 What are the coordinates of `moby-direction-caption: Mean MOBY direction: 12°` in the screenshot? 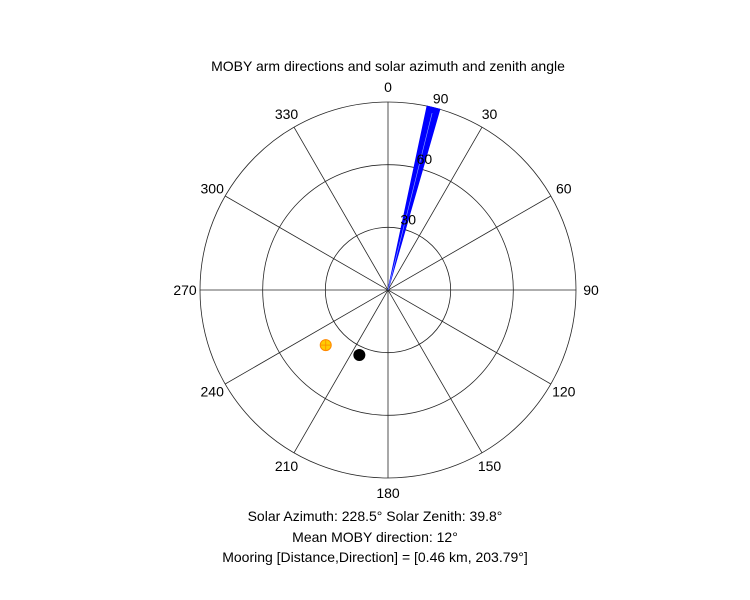 It's located at (375, 537).